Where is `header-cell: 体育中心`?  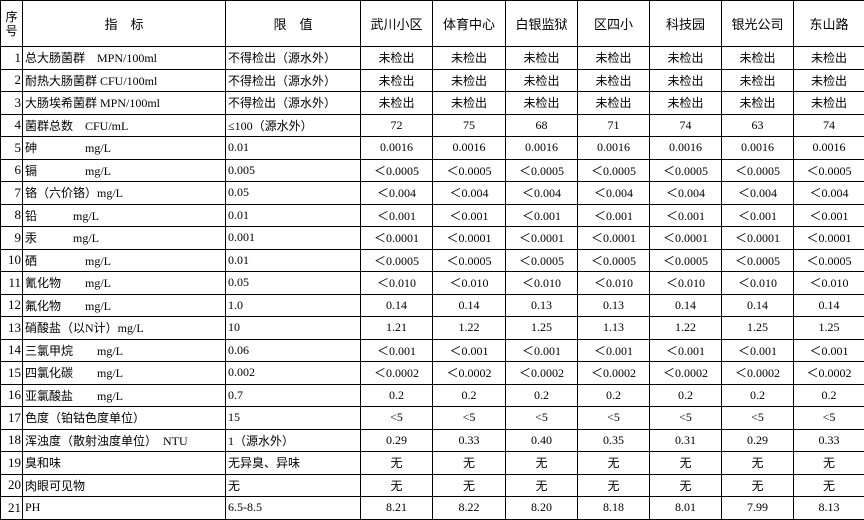
header-cell: 体育中心 is located at coordinates (469, 24).